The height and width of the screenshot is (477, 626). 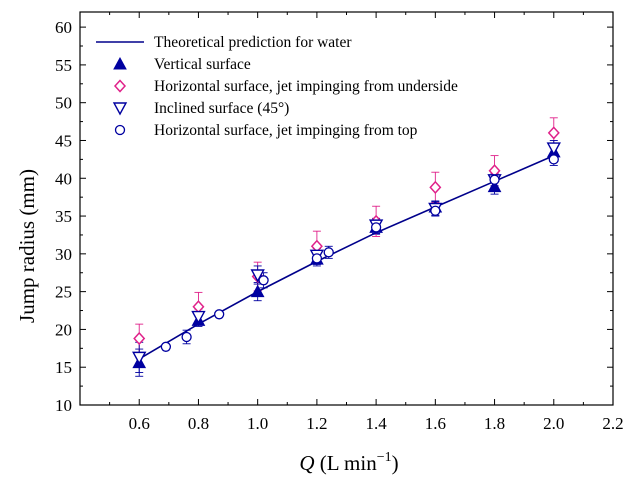 I want to click on y-tick-label: 20, so click(x=63, y=329).